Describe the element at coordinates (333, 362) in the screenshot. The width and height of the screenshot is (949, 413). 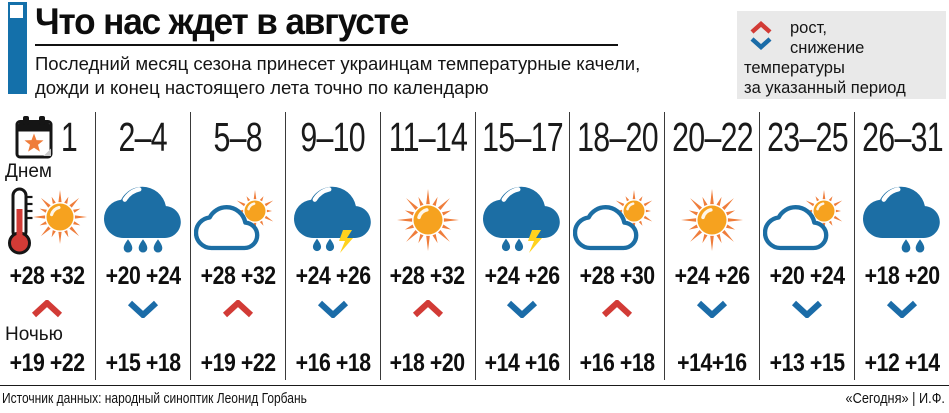
I see `night-temp: +16 +18` at that location.